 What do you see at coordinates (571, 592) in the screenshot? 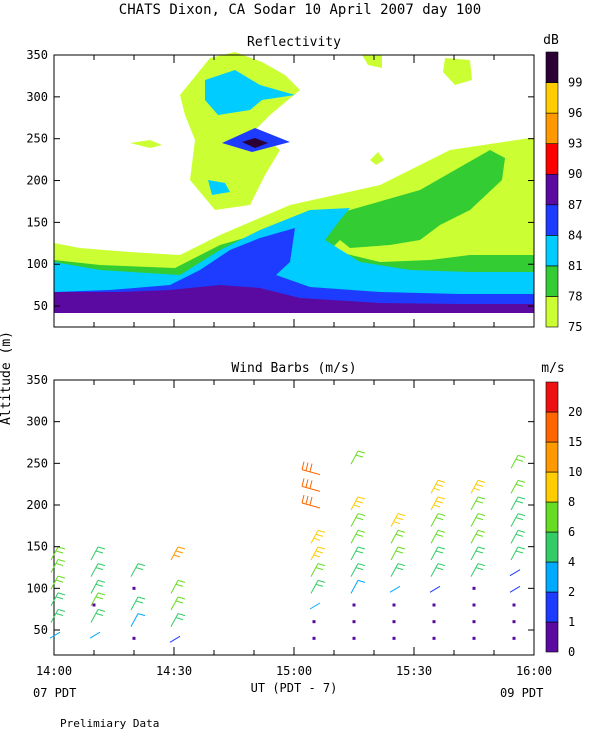
I see `wind-colorbar-level-2: 2` at bounding box center [571, 592].